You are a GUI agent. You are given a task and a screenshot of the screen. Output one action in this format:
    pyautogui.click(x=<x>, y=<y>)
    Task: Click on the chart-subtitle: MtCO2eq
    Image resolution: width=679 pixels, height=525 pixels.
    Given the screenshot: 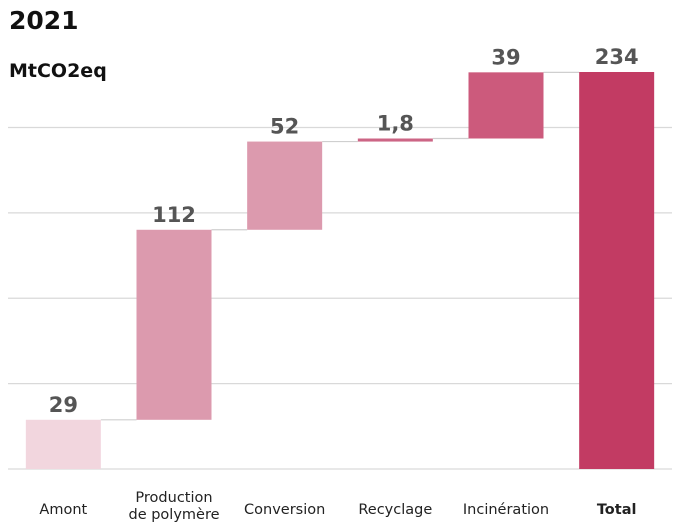 What is the action you would take?
    pyautogui.click(x=58, y=71)
    